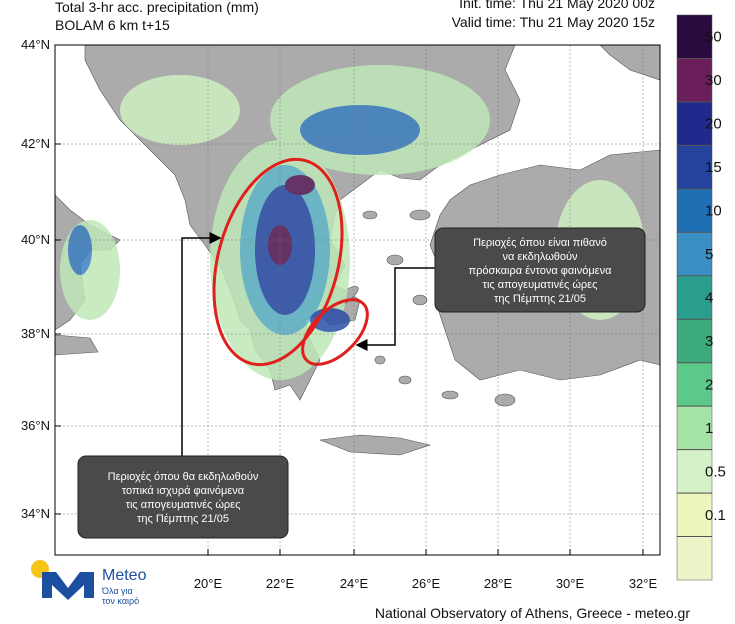 This screenshot has height=624, width=735. What do you see at coordinates (120, 601) in the screenshot?
I see `logo-tagline: τον καιρό` at bounding box center [120, 601].